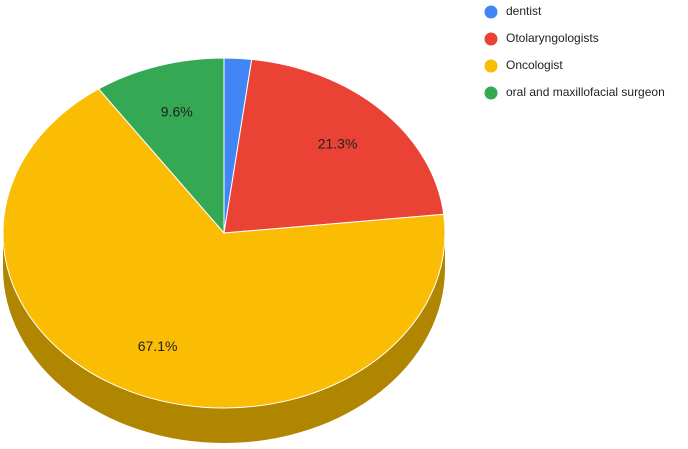 Image resolution: width=688 pixels, height=449 pixels. Describe the element at coordinates (177, 111) in the screenshot. I see `value-label: 9.6%` at that location.